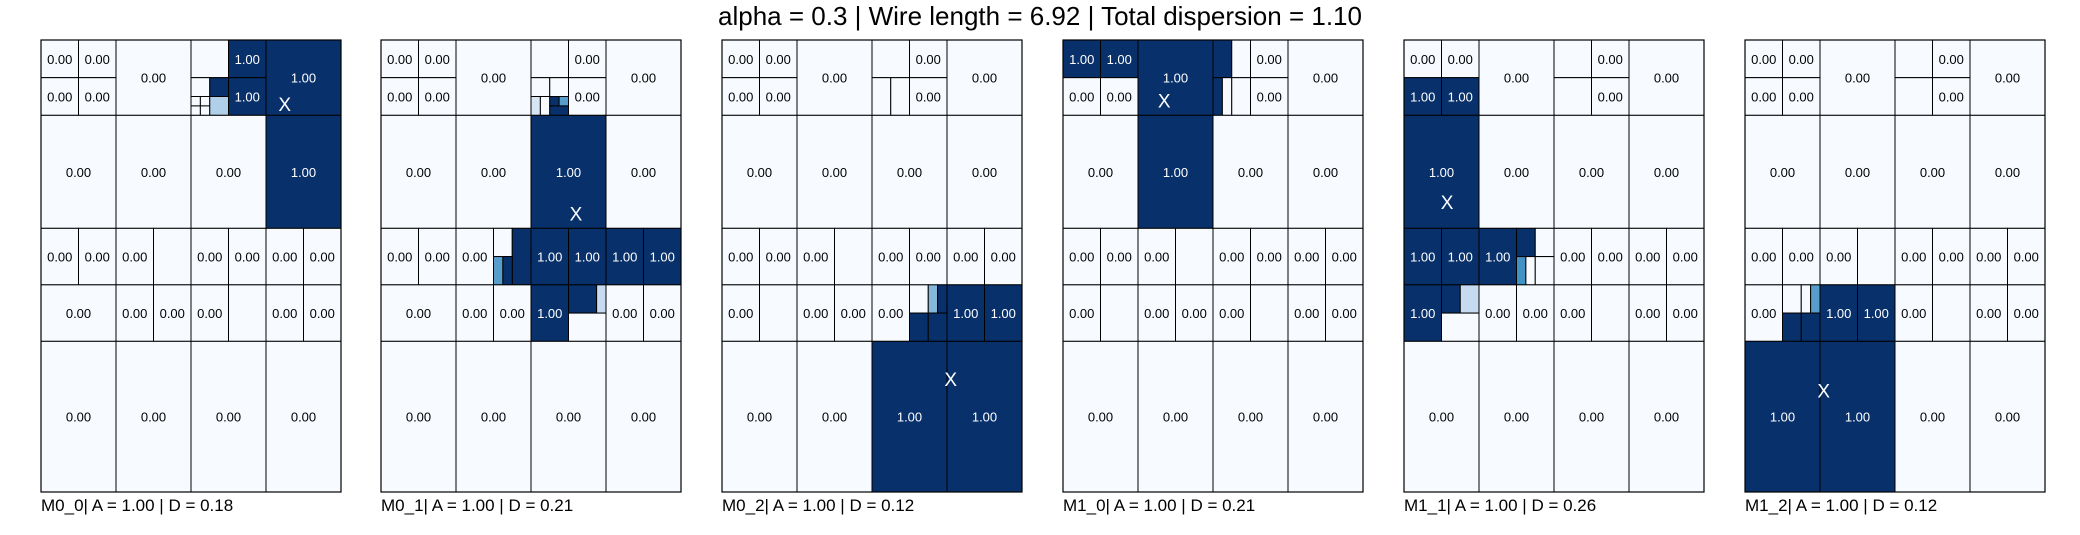  Describe the element at coordinates (1500, 505) in the screenshot. I see `panel-title: M1_1| A = 1.00 | D = 0.26` at that location.